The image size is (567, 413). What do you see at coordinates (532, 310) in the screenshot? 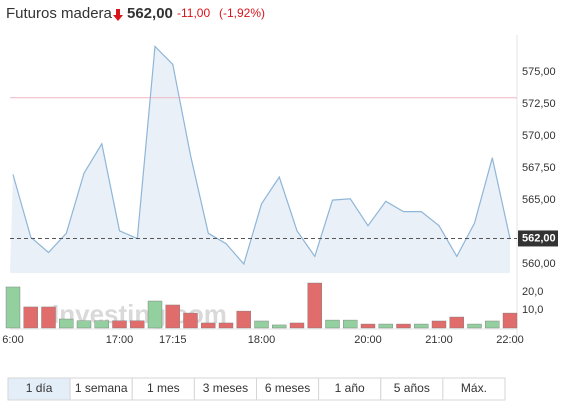
I see `y-tick-label: 10,0` at bounding box center [532, 310].